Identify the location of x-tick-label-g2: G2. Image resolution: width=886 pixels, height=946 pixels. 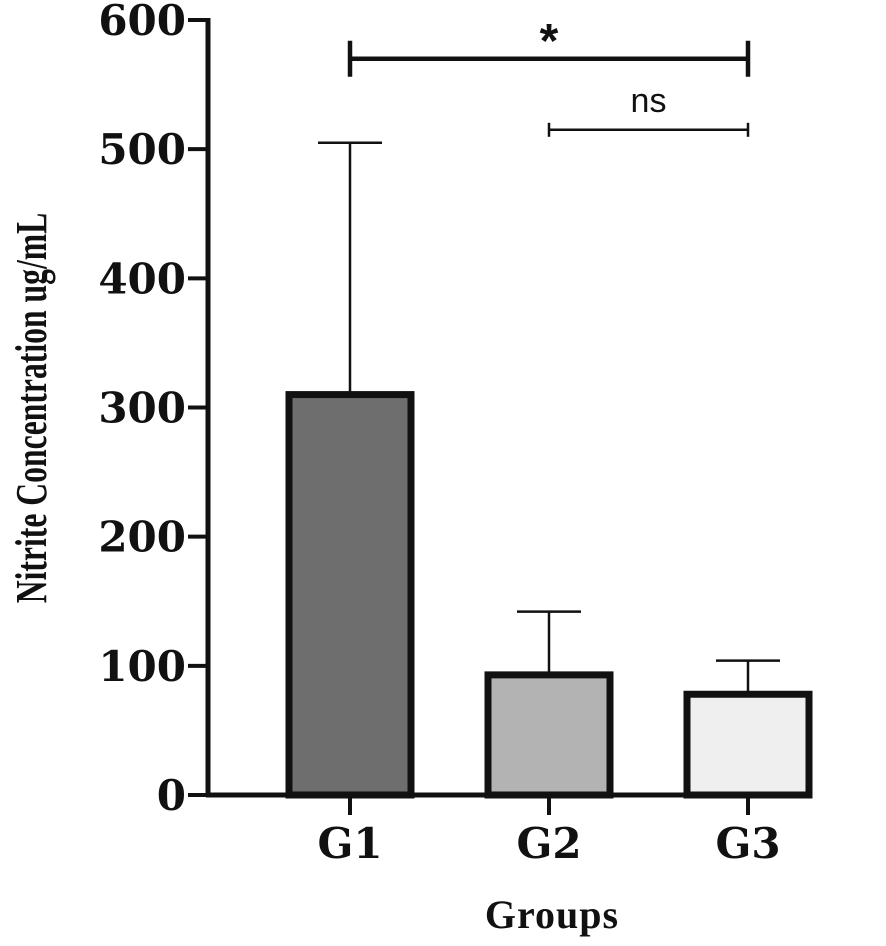
(548, 843).